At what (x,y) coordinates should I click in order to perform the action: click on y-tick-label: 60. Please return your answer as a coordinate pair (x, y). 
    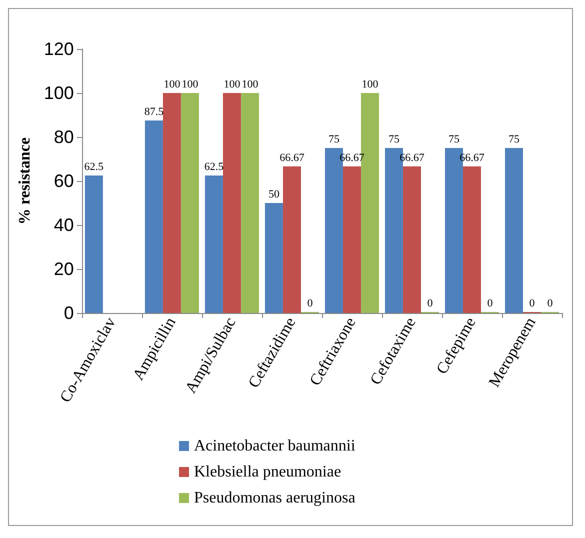
    Looking at the image, I should click on (64, 181).